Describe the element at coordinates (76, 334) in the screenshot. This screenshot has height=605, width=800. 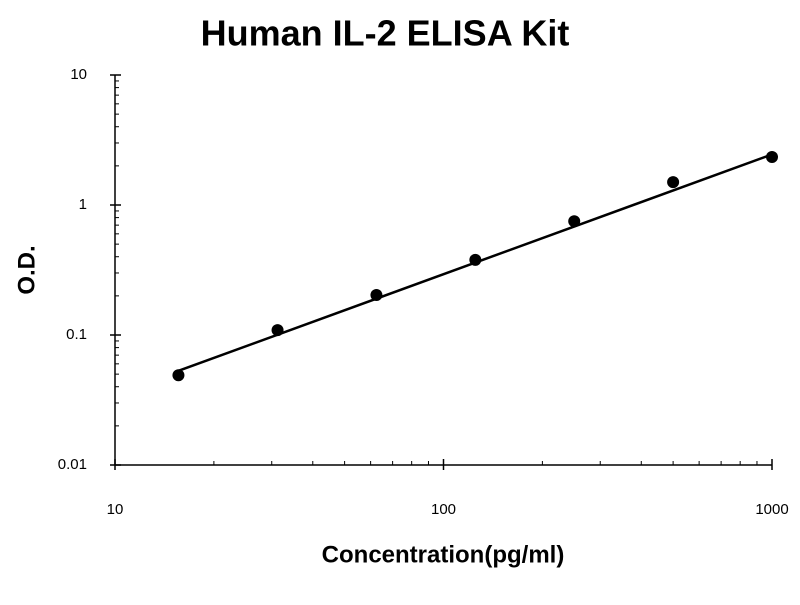
I see `y-tick-label: 0.1` at that location.